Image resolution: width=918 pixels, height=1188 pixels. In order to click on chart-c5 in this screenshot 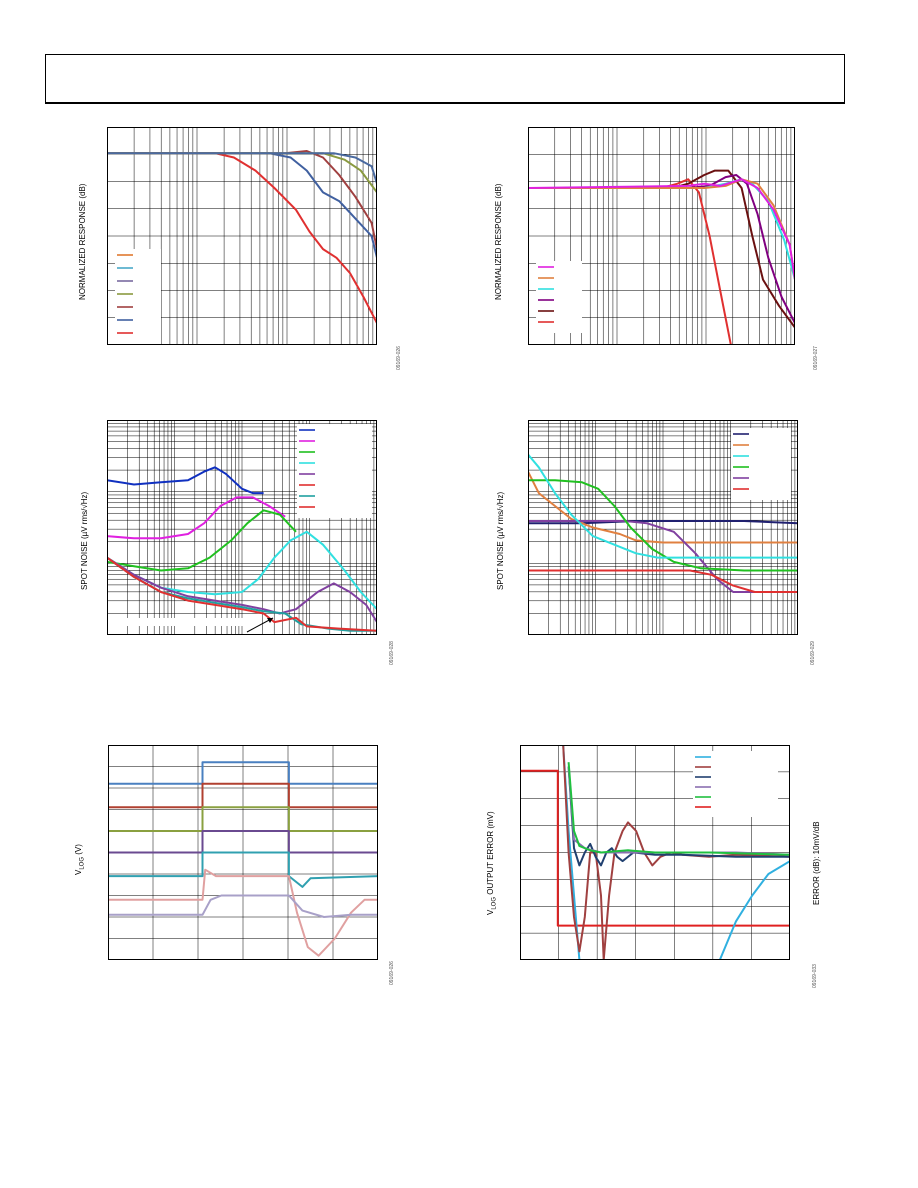, I will do `click(243, 852)`.